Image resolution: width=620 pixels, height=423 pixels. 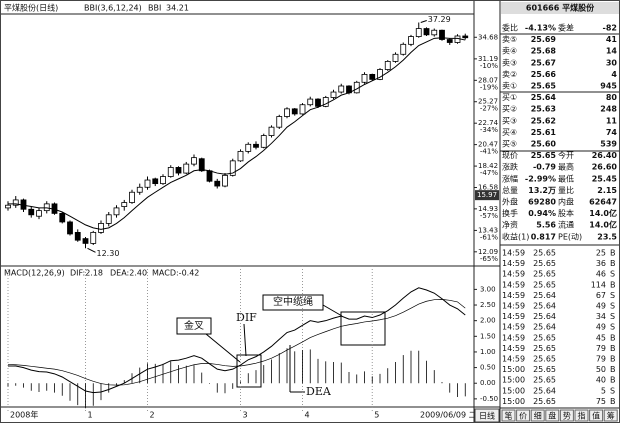 I want to click on quote-value: 26.60, so click(x=605, y=167).